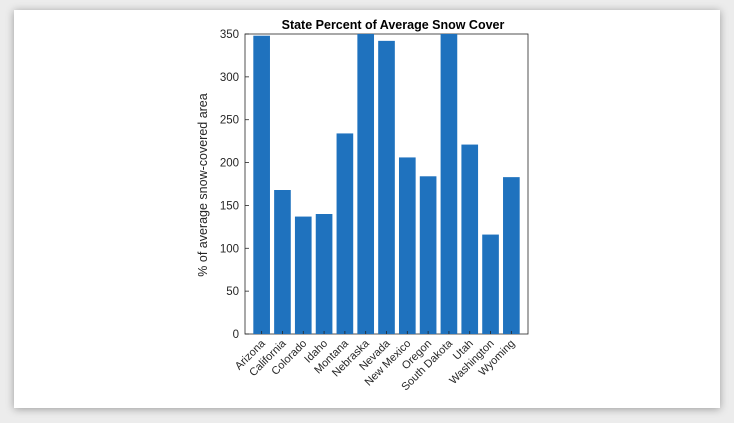 Image resolution: width=734 pixels, height=423 pixels. Describe the element at coordinates (229, 121) in the screenshot. I see `y-tick-label: 250` at that location.